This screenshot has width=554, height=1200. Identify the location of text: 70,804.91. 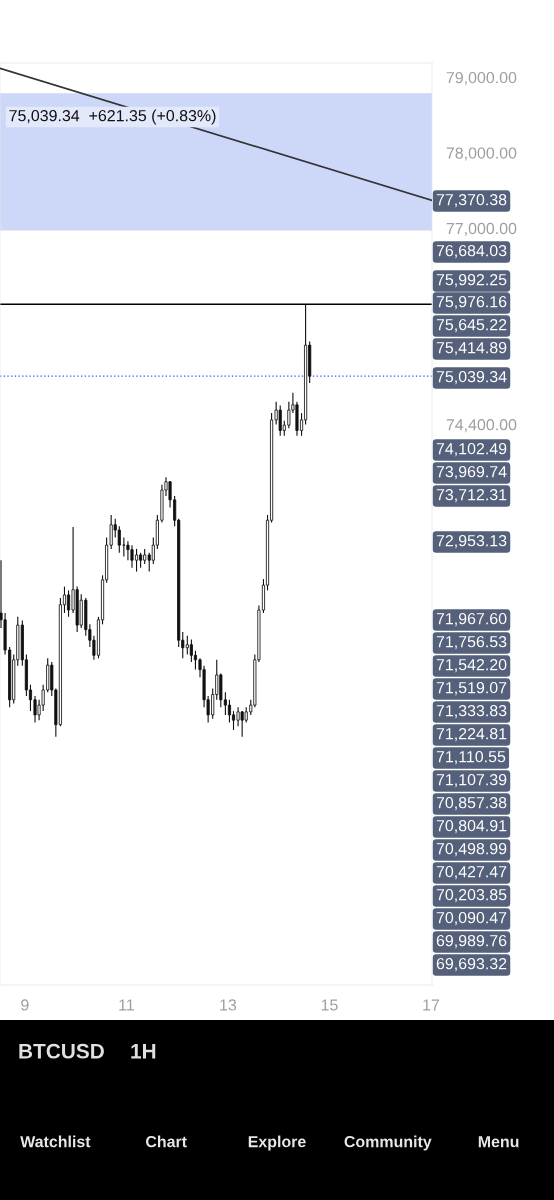
(471, 826).